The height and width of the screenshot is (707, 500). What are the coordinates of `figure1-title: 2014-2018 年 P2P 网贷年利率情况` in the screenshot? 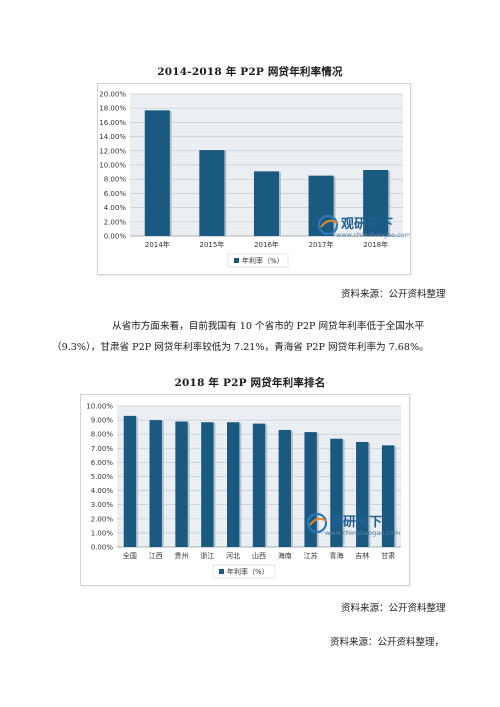 It's located at (250, 72).